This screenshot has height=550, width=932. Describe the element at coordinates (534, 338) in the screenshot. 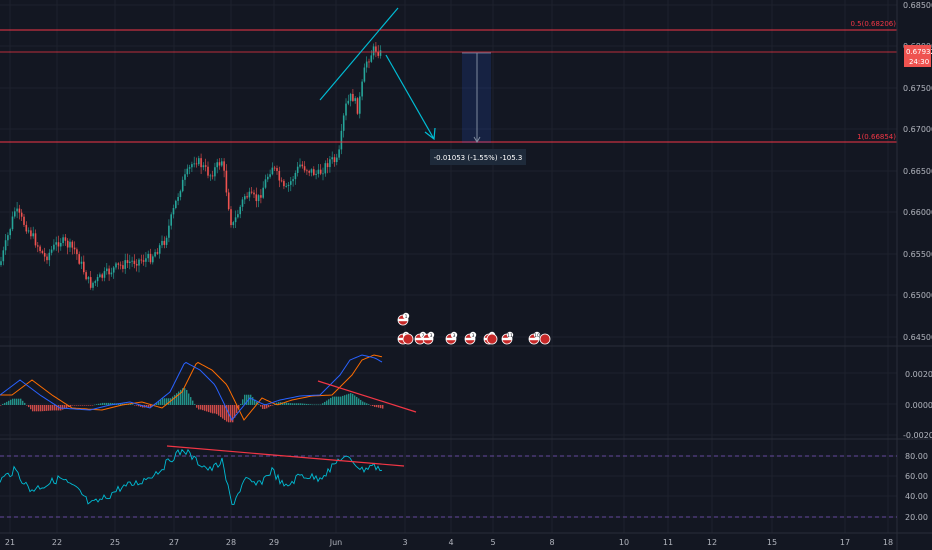

I see `event-icon: 10` at that location.